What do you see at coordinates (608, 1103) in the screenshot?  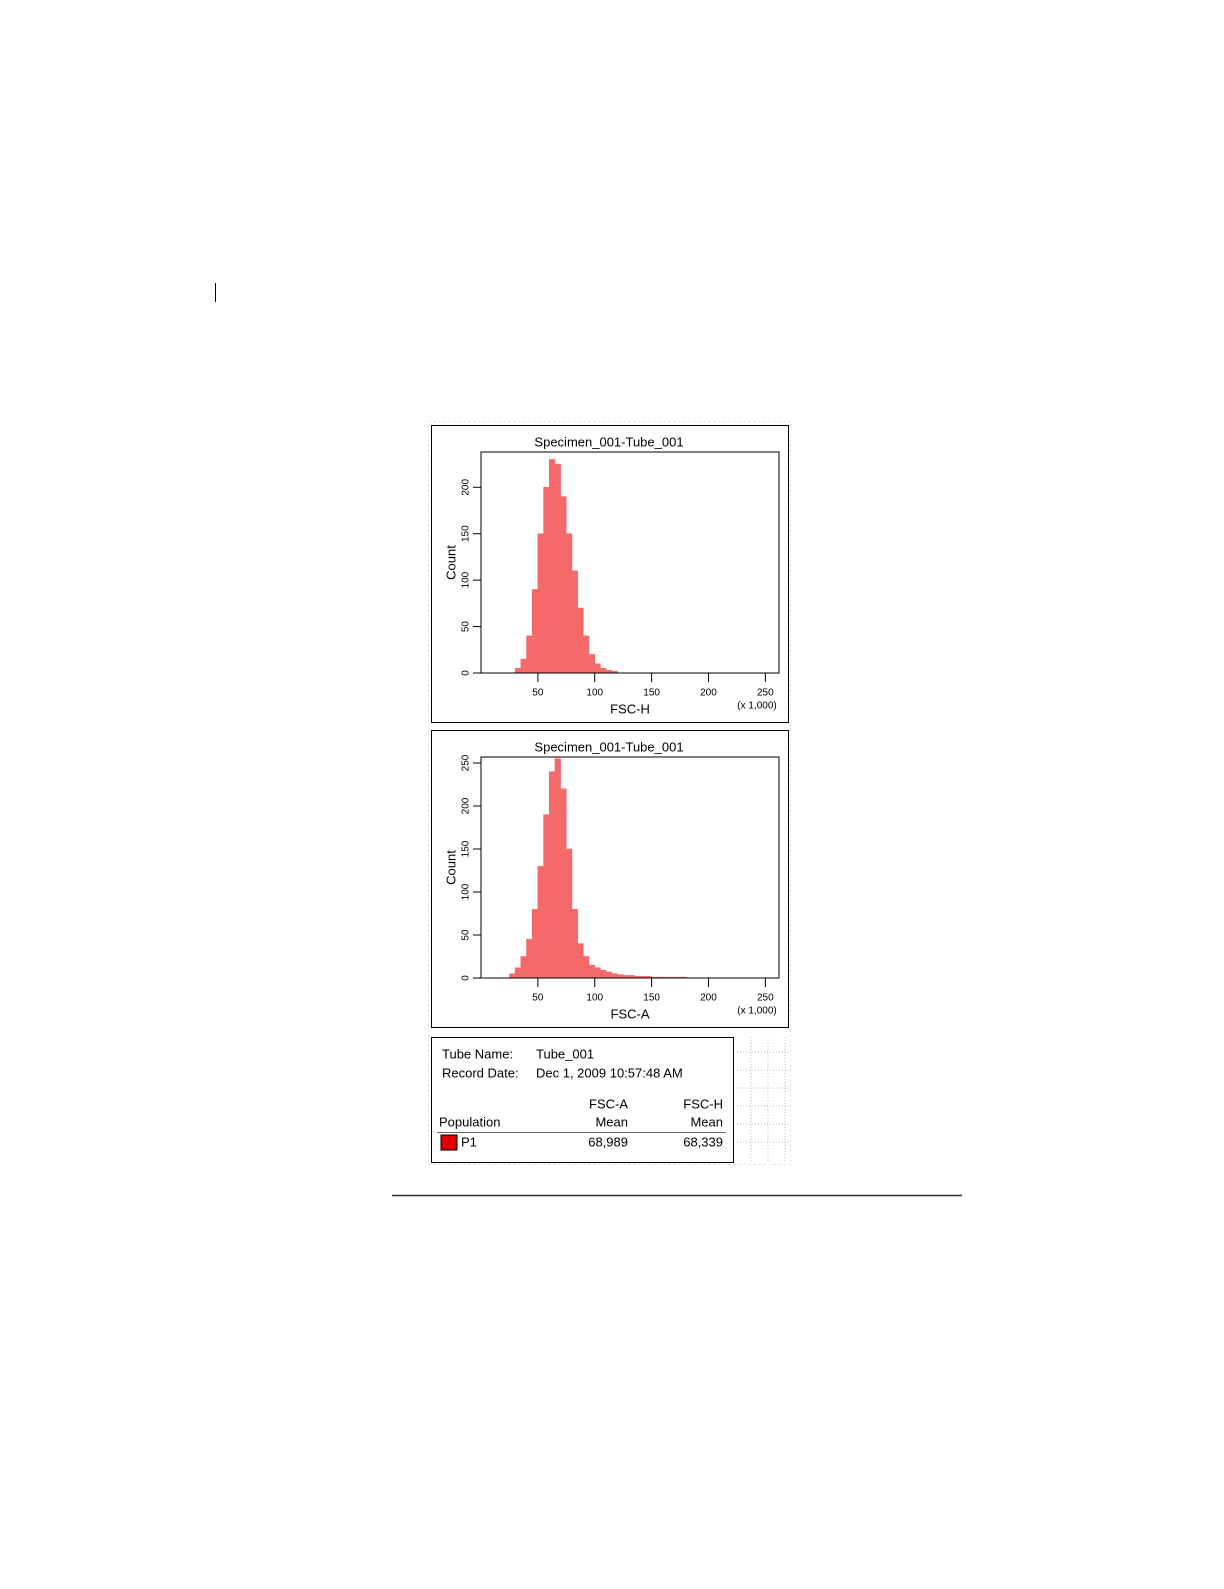 I see `column-header: FSC-A` at bounding box center [608, 1103].